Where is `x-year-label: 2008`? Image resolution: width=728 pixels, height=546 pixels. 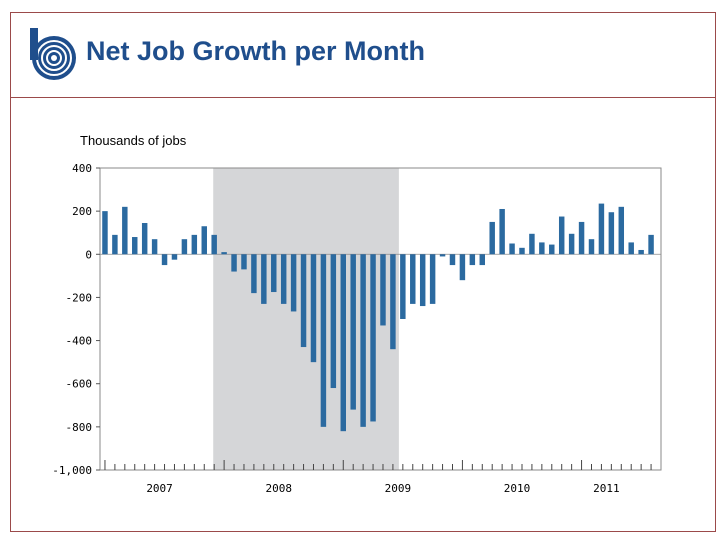
x-year-label: 2008 is located at coordinates (278, 488).